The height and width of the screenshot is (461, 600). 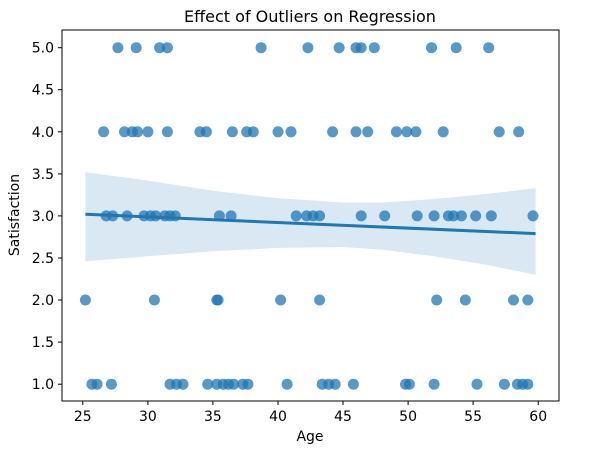 What do you see at coordinates (43, 133) in the screenshot?
I see `y-tick-label: 4.0` at bounding box center [43, 133].